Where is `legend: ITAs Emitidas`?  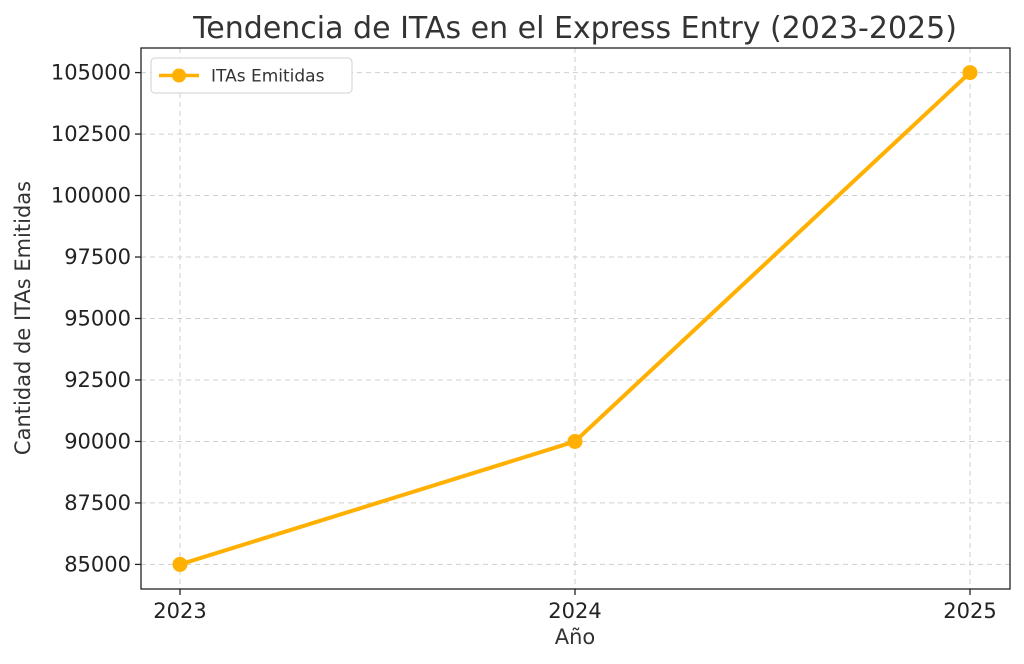
legend: ITAs Emitidas is located at coordinates (251, 75).